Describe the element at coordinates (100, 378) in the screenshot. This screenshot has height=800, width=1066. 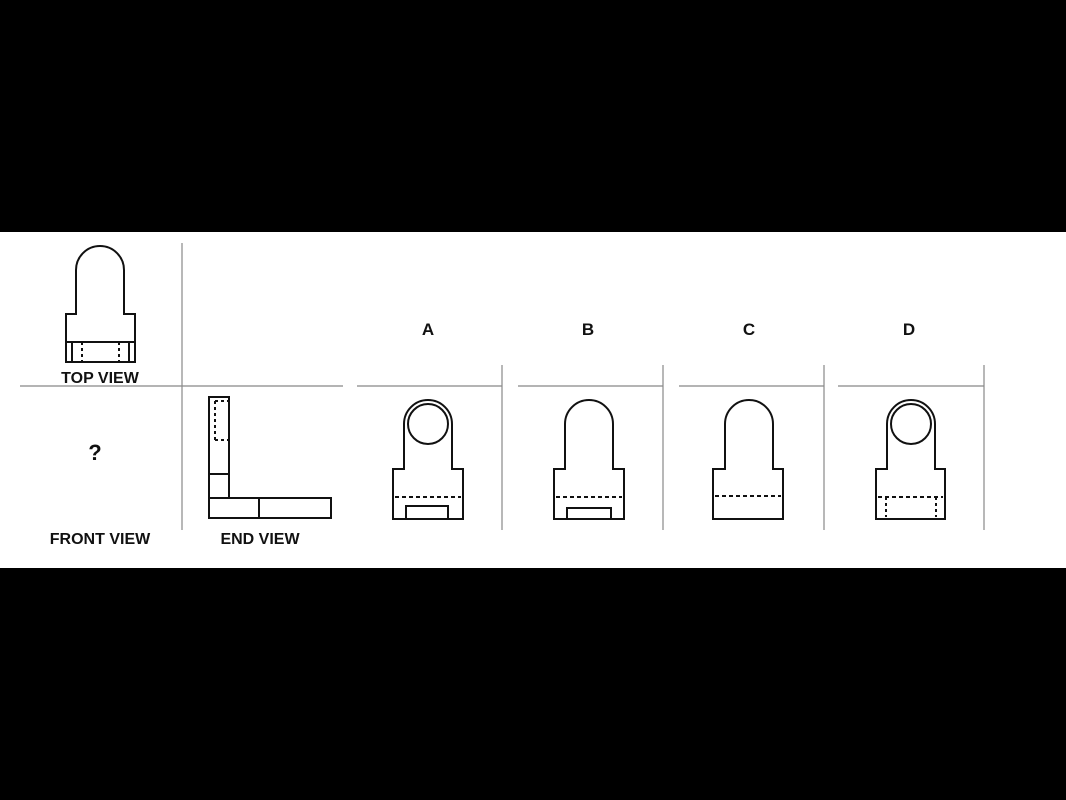
I see `top-view-label: TOP VIEW` at that location.